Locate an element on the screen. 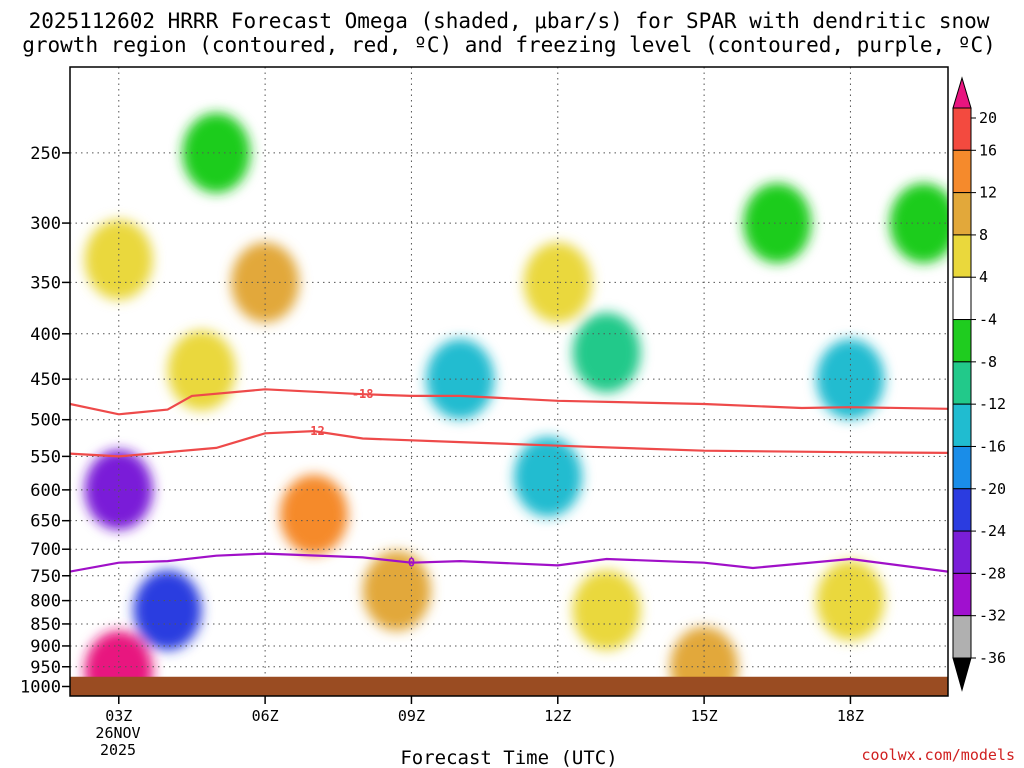  date-label-year: 2025 is located at coordinates (118, 750).